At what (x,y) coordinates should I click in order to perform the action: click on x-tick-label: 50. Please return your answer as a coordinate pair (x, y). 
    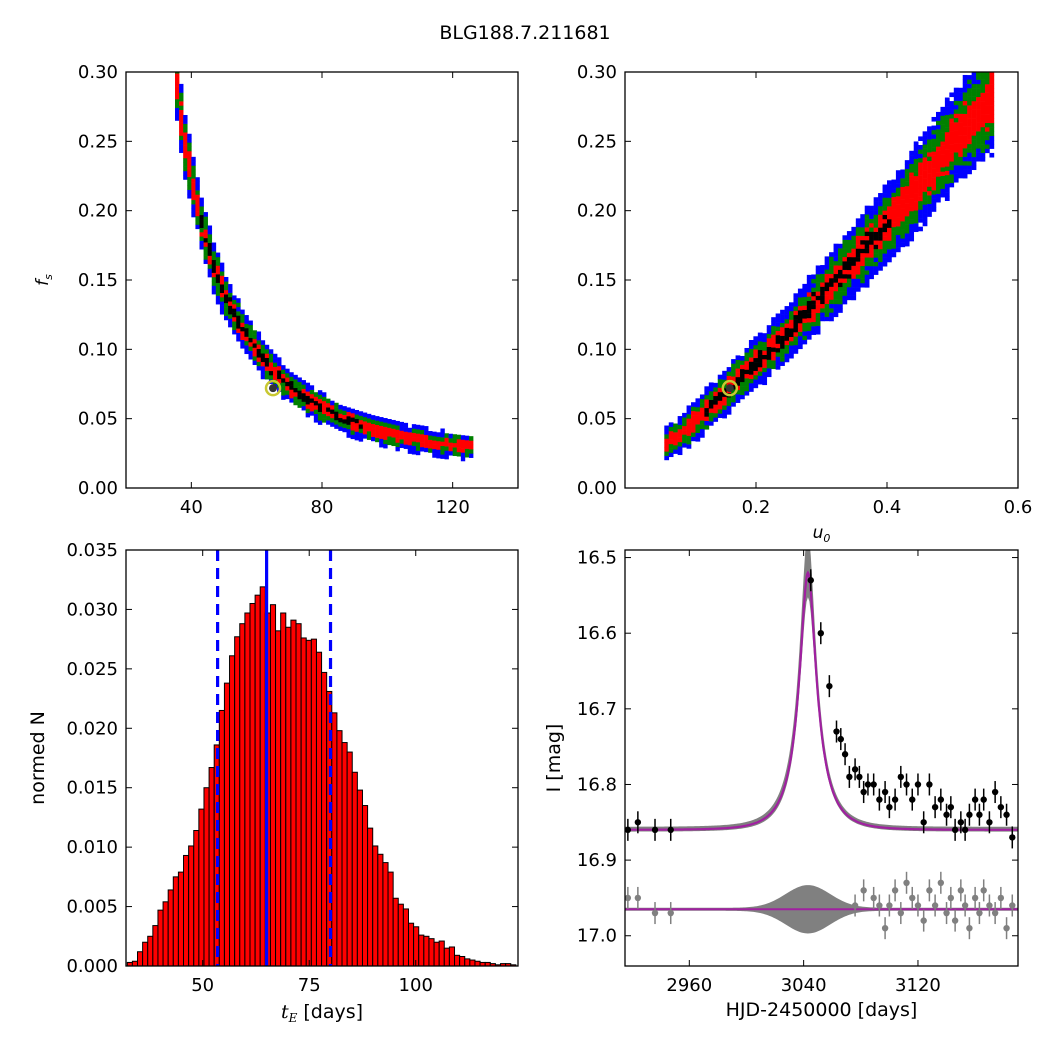
    Looking at the image, I should click on (202, 985).